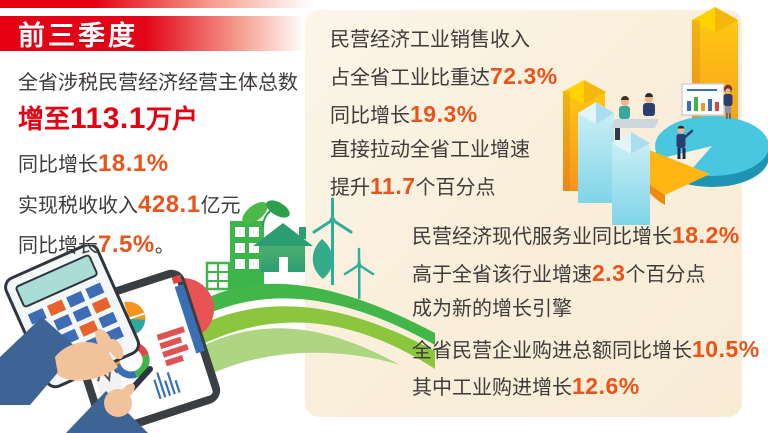 This screenshot has width=768, height=433. What do you see at coordinates (167, 385) in the screenshot?
I see `tablet-column-lines-icon` at bounding box center [167, 385].